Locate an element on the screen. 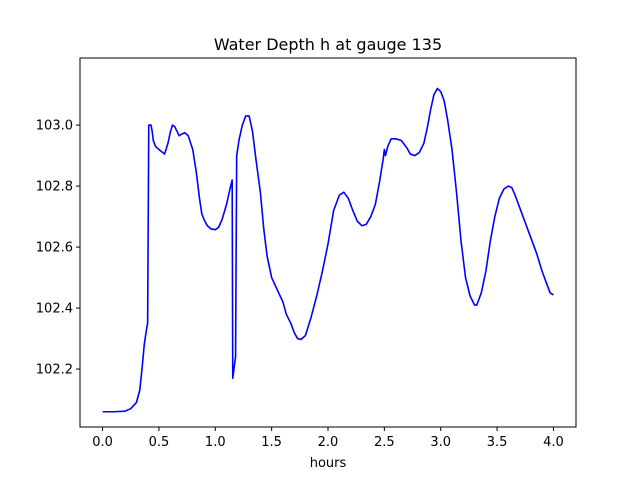 The image size is (640, 480). x-tick-label: 1.0 is located at coordinates (215, 442).